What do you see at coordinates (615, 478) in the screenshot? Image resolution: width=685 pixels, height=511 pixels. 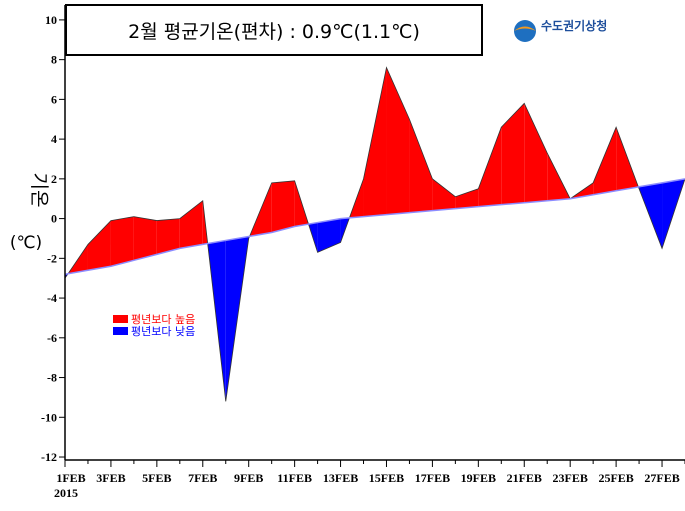 I see `x-tick-label: 25FEB` at bounding box center [615, 478].